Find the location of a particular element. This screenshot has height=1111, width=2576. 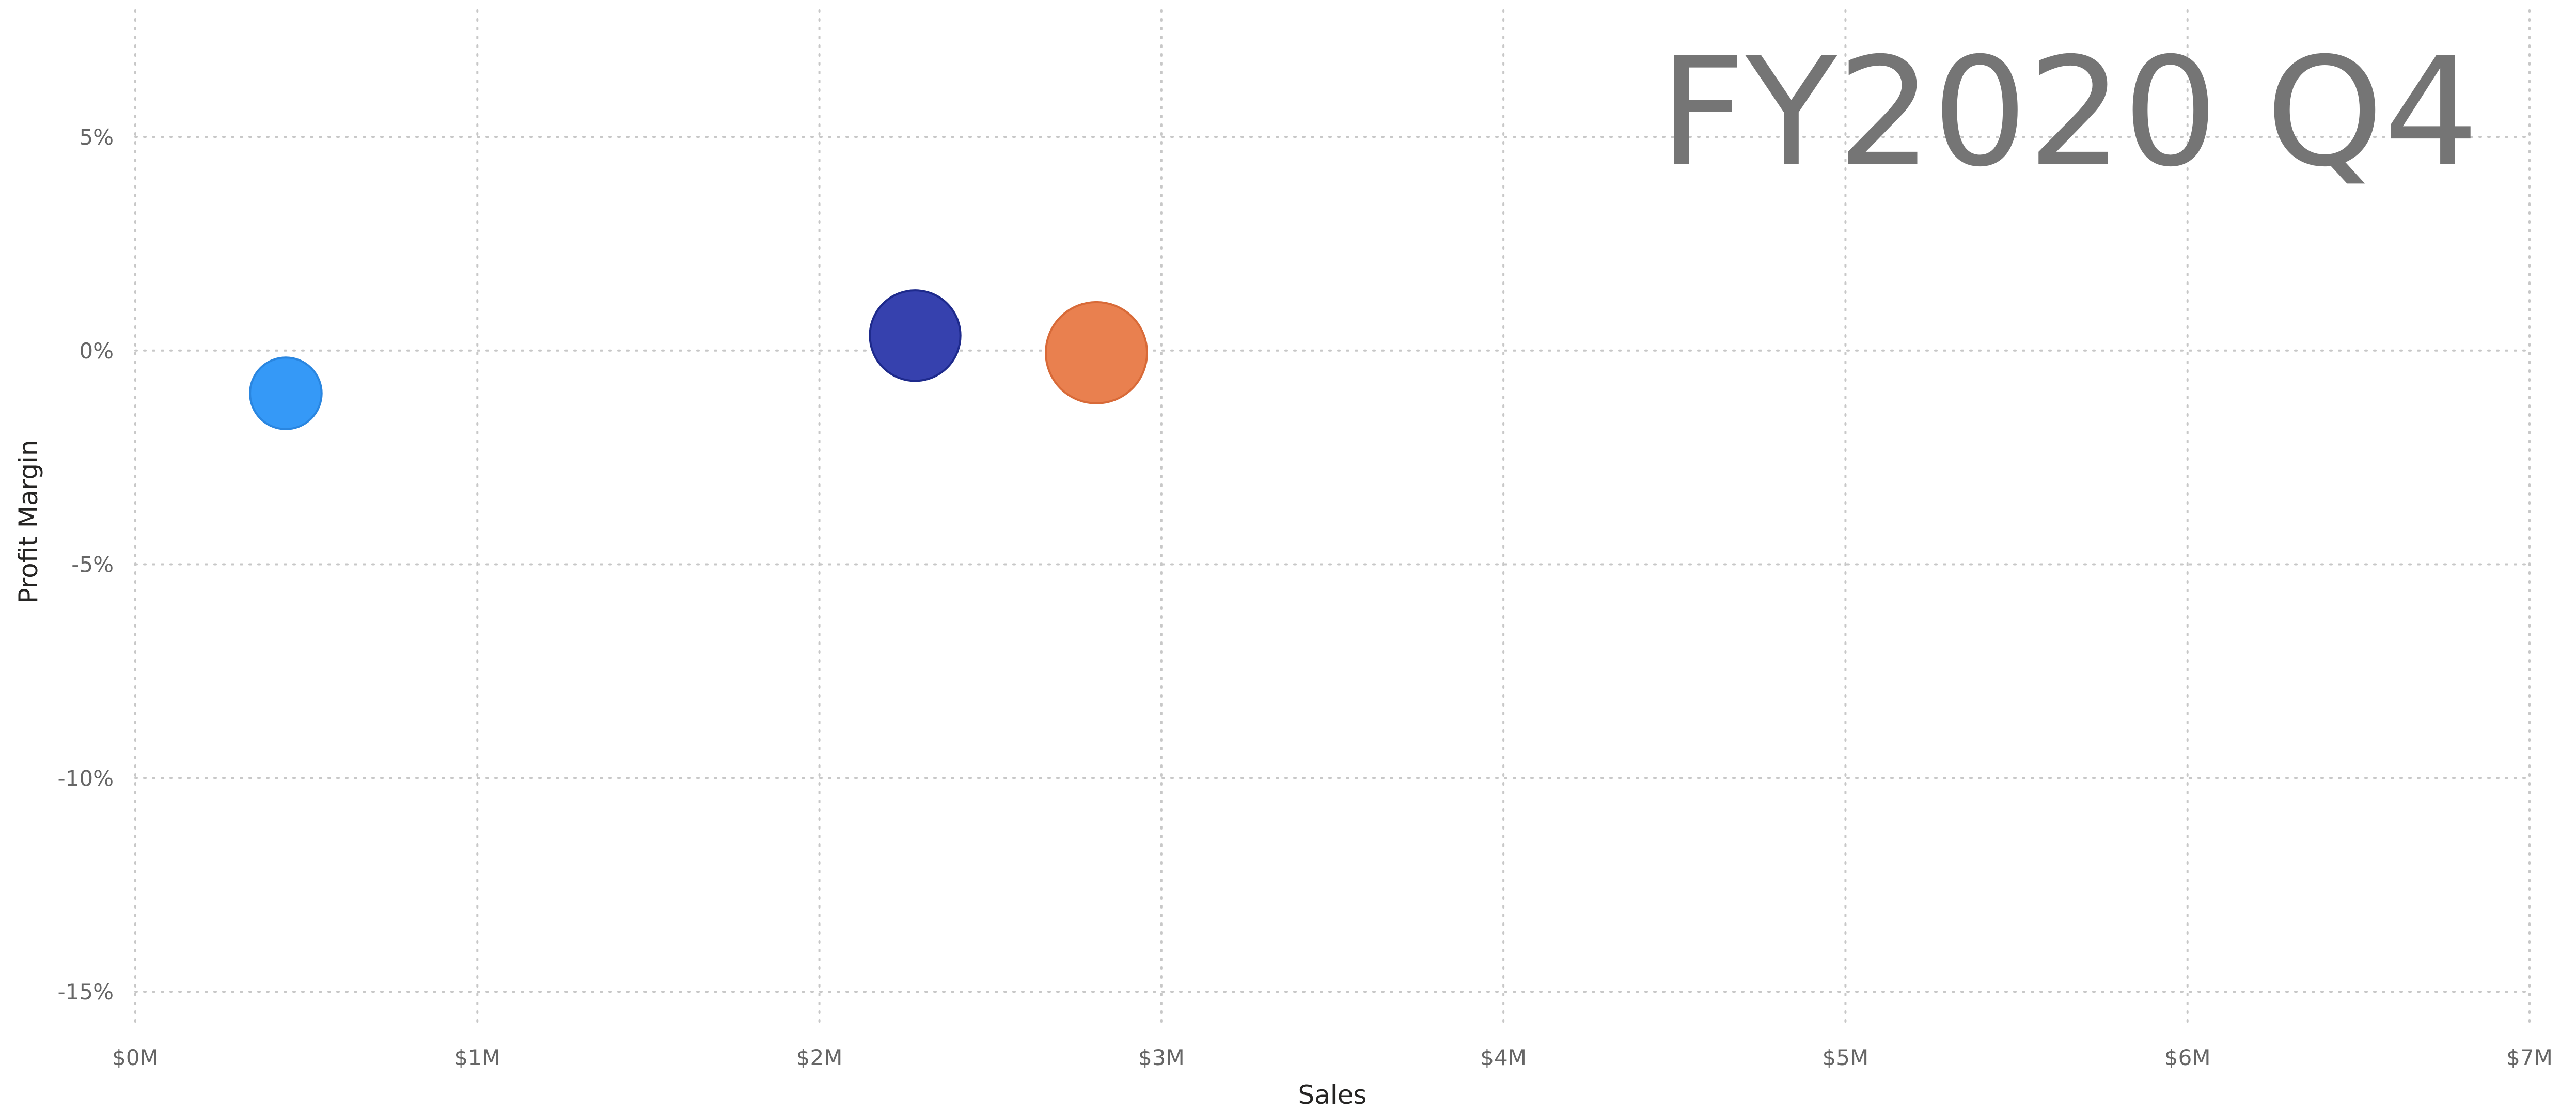

y-axis-tick-labels: 5% 0% -5% -10% -15% is located at coordinates (85, 564).